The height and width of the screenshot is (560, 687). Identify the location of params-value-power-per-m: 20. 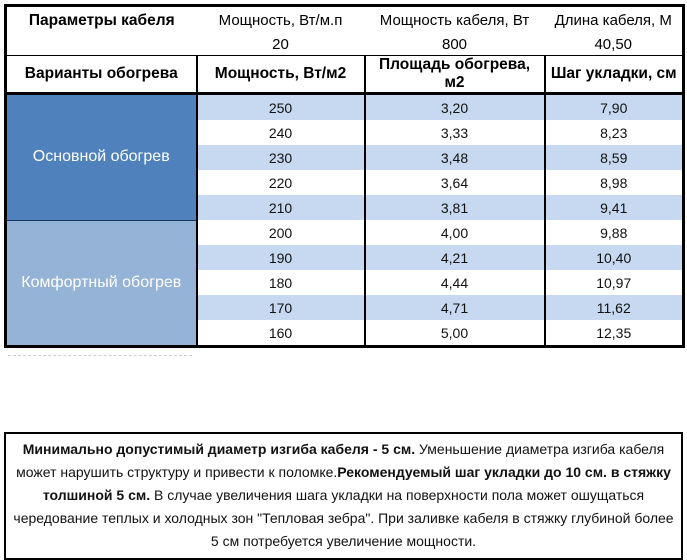
(280, 44).